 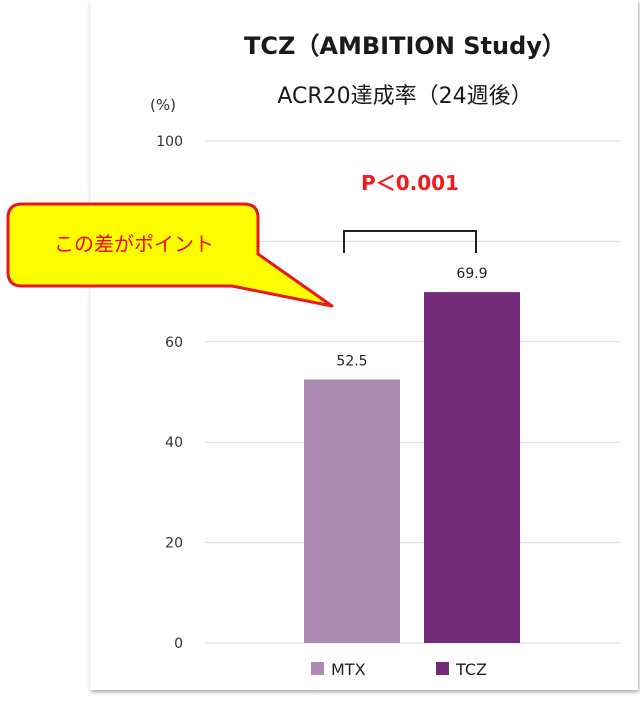 What do you see at coordinates (174, 343) in the screenshot?
I see `y-tick-label: 60` at bounding box center [174, 343].